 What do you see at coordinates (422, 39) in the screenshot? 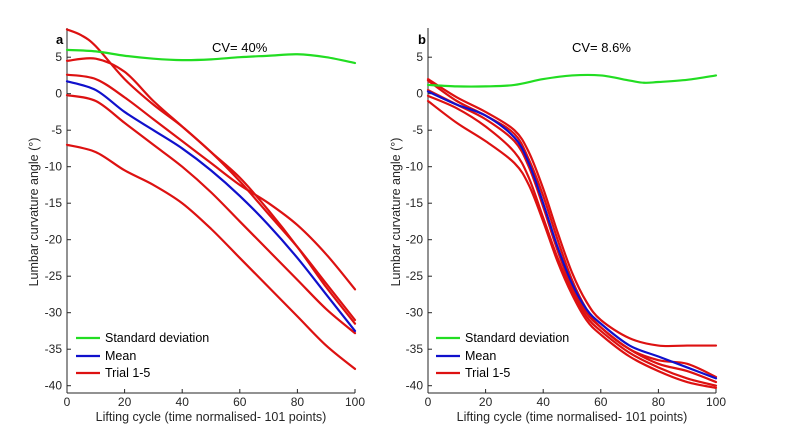
I see `panel-b-letter: b` at bounding box center [422, 39].